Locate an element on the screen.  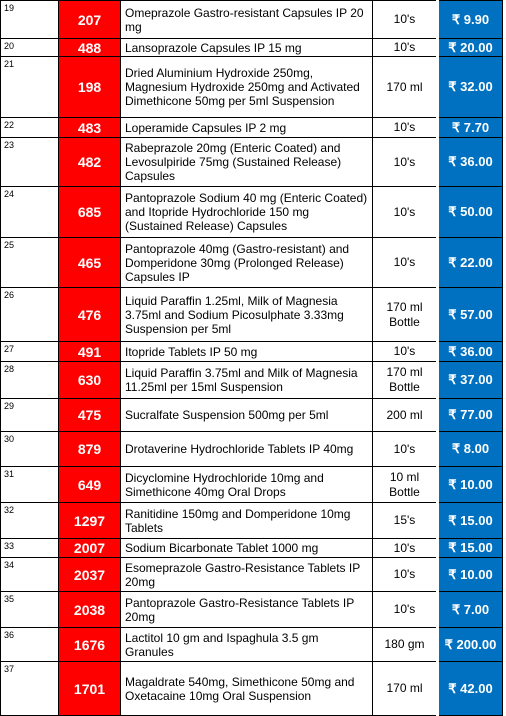
pack-size: 10 ml Bottle is located at coordinates (405, 484).